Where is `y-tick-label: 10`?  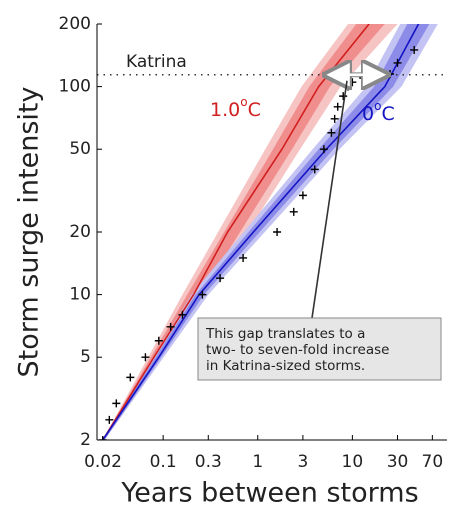 y-tick-label: 10 is located at coordinates (80, 295).